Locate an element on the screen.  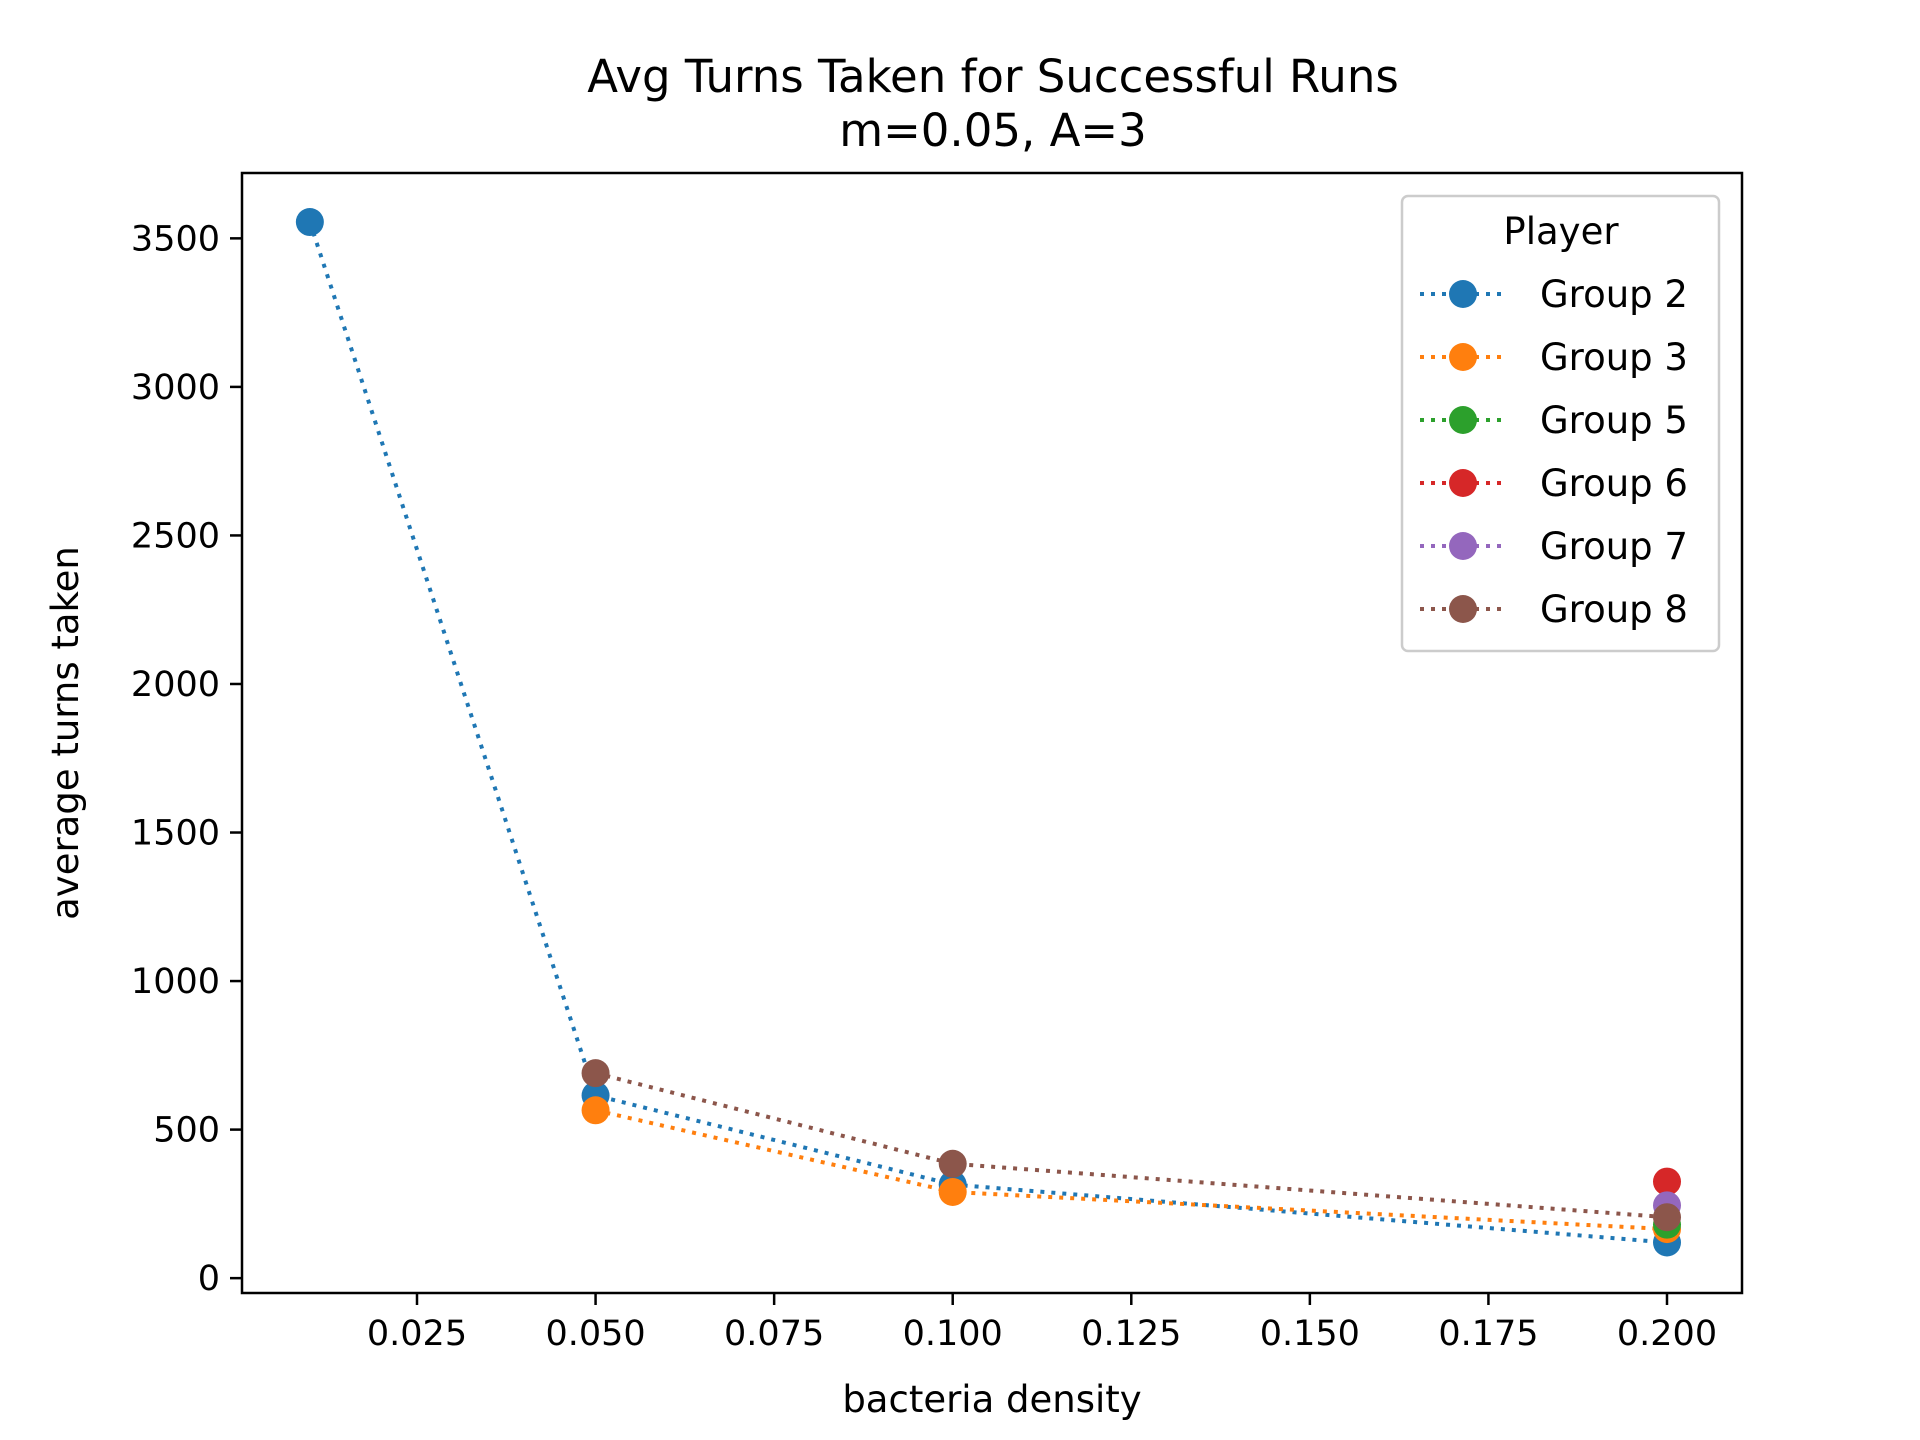
y-tick-label: 2000 is located at coordinates (175, 685).